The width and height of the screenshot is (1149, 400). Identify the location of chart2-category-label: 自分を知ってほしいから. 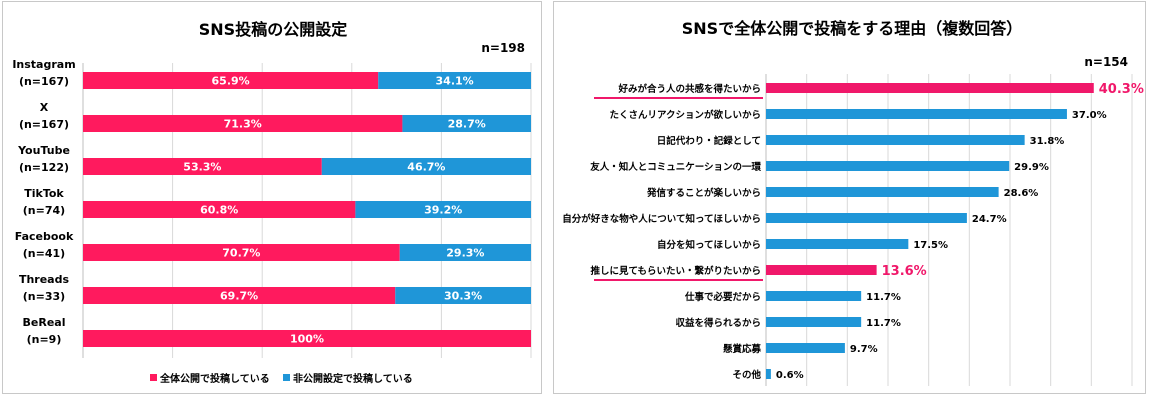
(709, 245).